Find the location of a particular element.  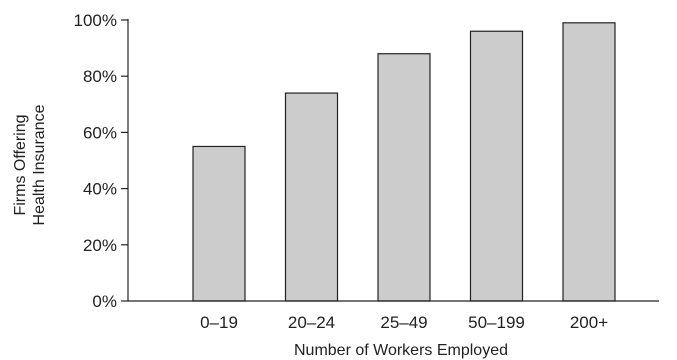

x-tick-label: 50–199 is located at coordinates (496, 322).